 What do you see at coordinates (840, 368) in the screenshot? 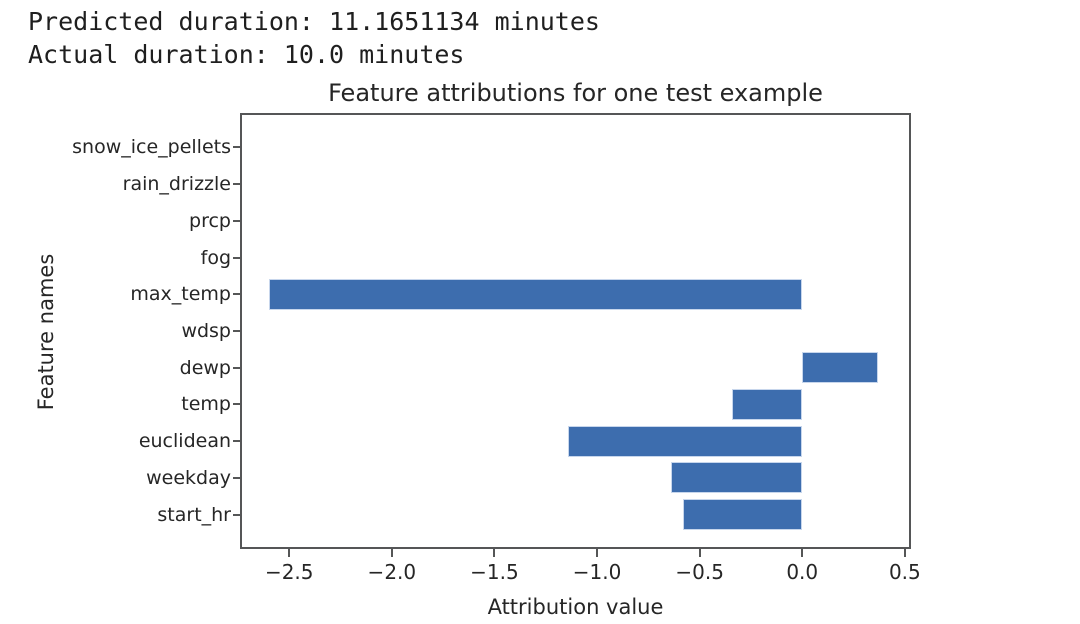
I see `bar-dewp` at bounding box center [840, 368].